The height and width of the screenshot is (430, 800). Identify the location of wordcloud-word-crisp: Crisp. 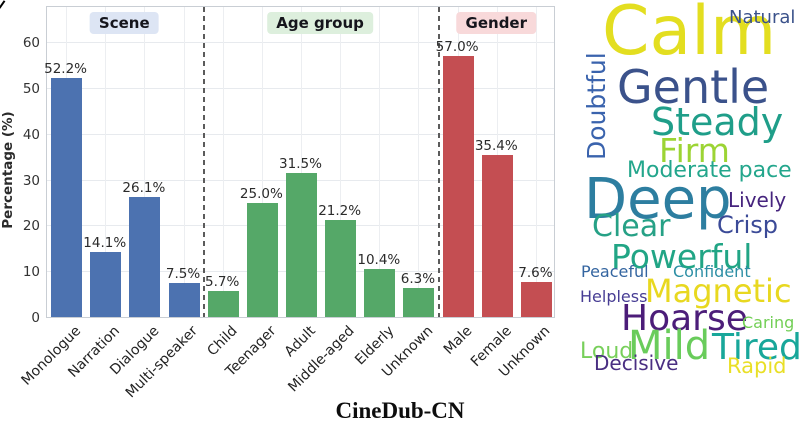
(748, 225).